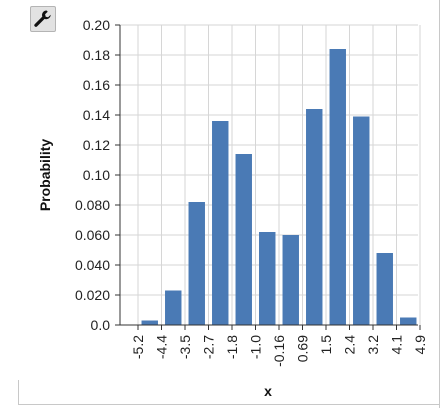  What do you see at coordinates (326, 345) in the screenshot?
I see `x-tick-label: 1.5` at bounding box center [326, 345].